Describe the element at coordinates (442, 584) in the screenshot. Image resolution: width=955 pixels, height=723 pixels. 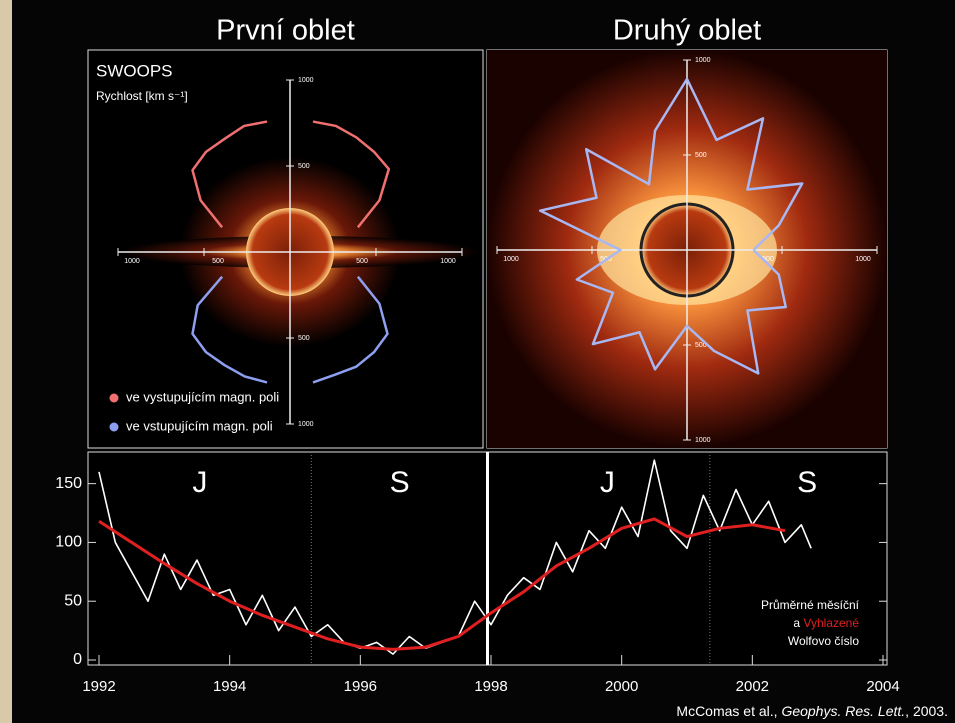
I see `series-line` at that location.